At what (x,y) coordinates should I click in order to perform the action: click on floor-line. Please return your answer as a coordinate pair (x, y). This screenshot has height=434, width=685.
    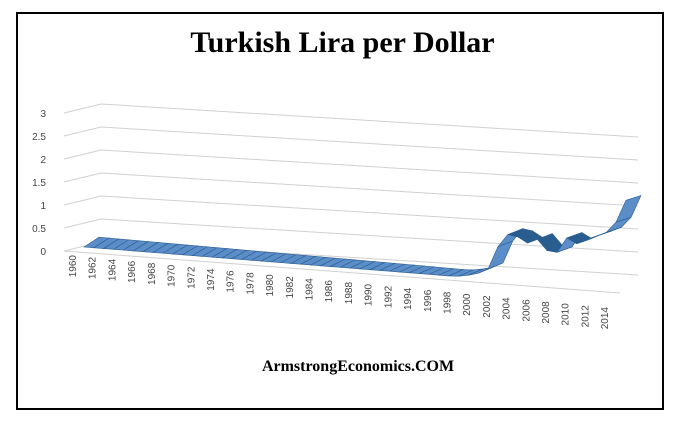
    Looking at the image, I should click on (342, 272).